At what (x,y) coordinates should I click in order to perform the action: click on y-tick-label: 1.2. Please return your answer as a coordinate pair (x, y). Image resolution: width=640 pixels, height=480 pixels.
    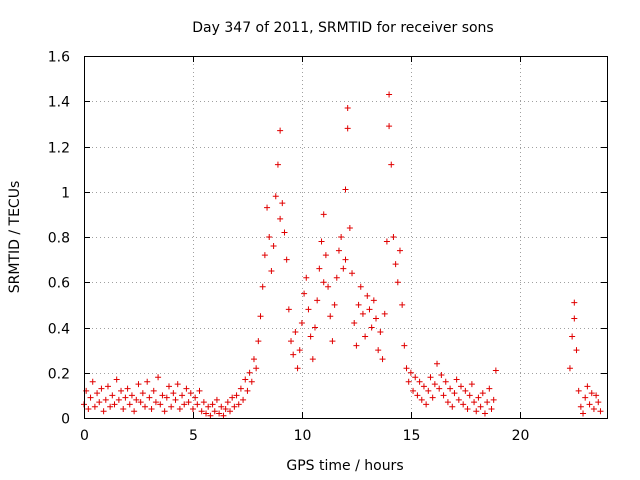
    Looking at the image, I should click on (59, 149).